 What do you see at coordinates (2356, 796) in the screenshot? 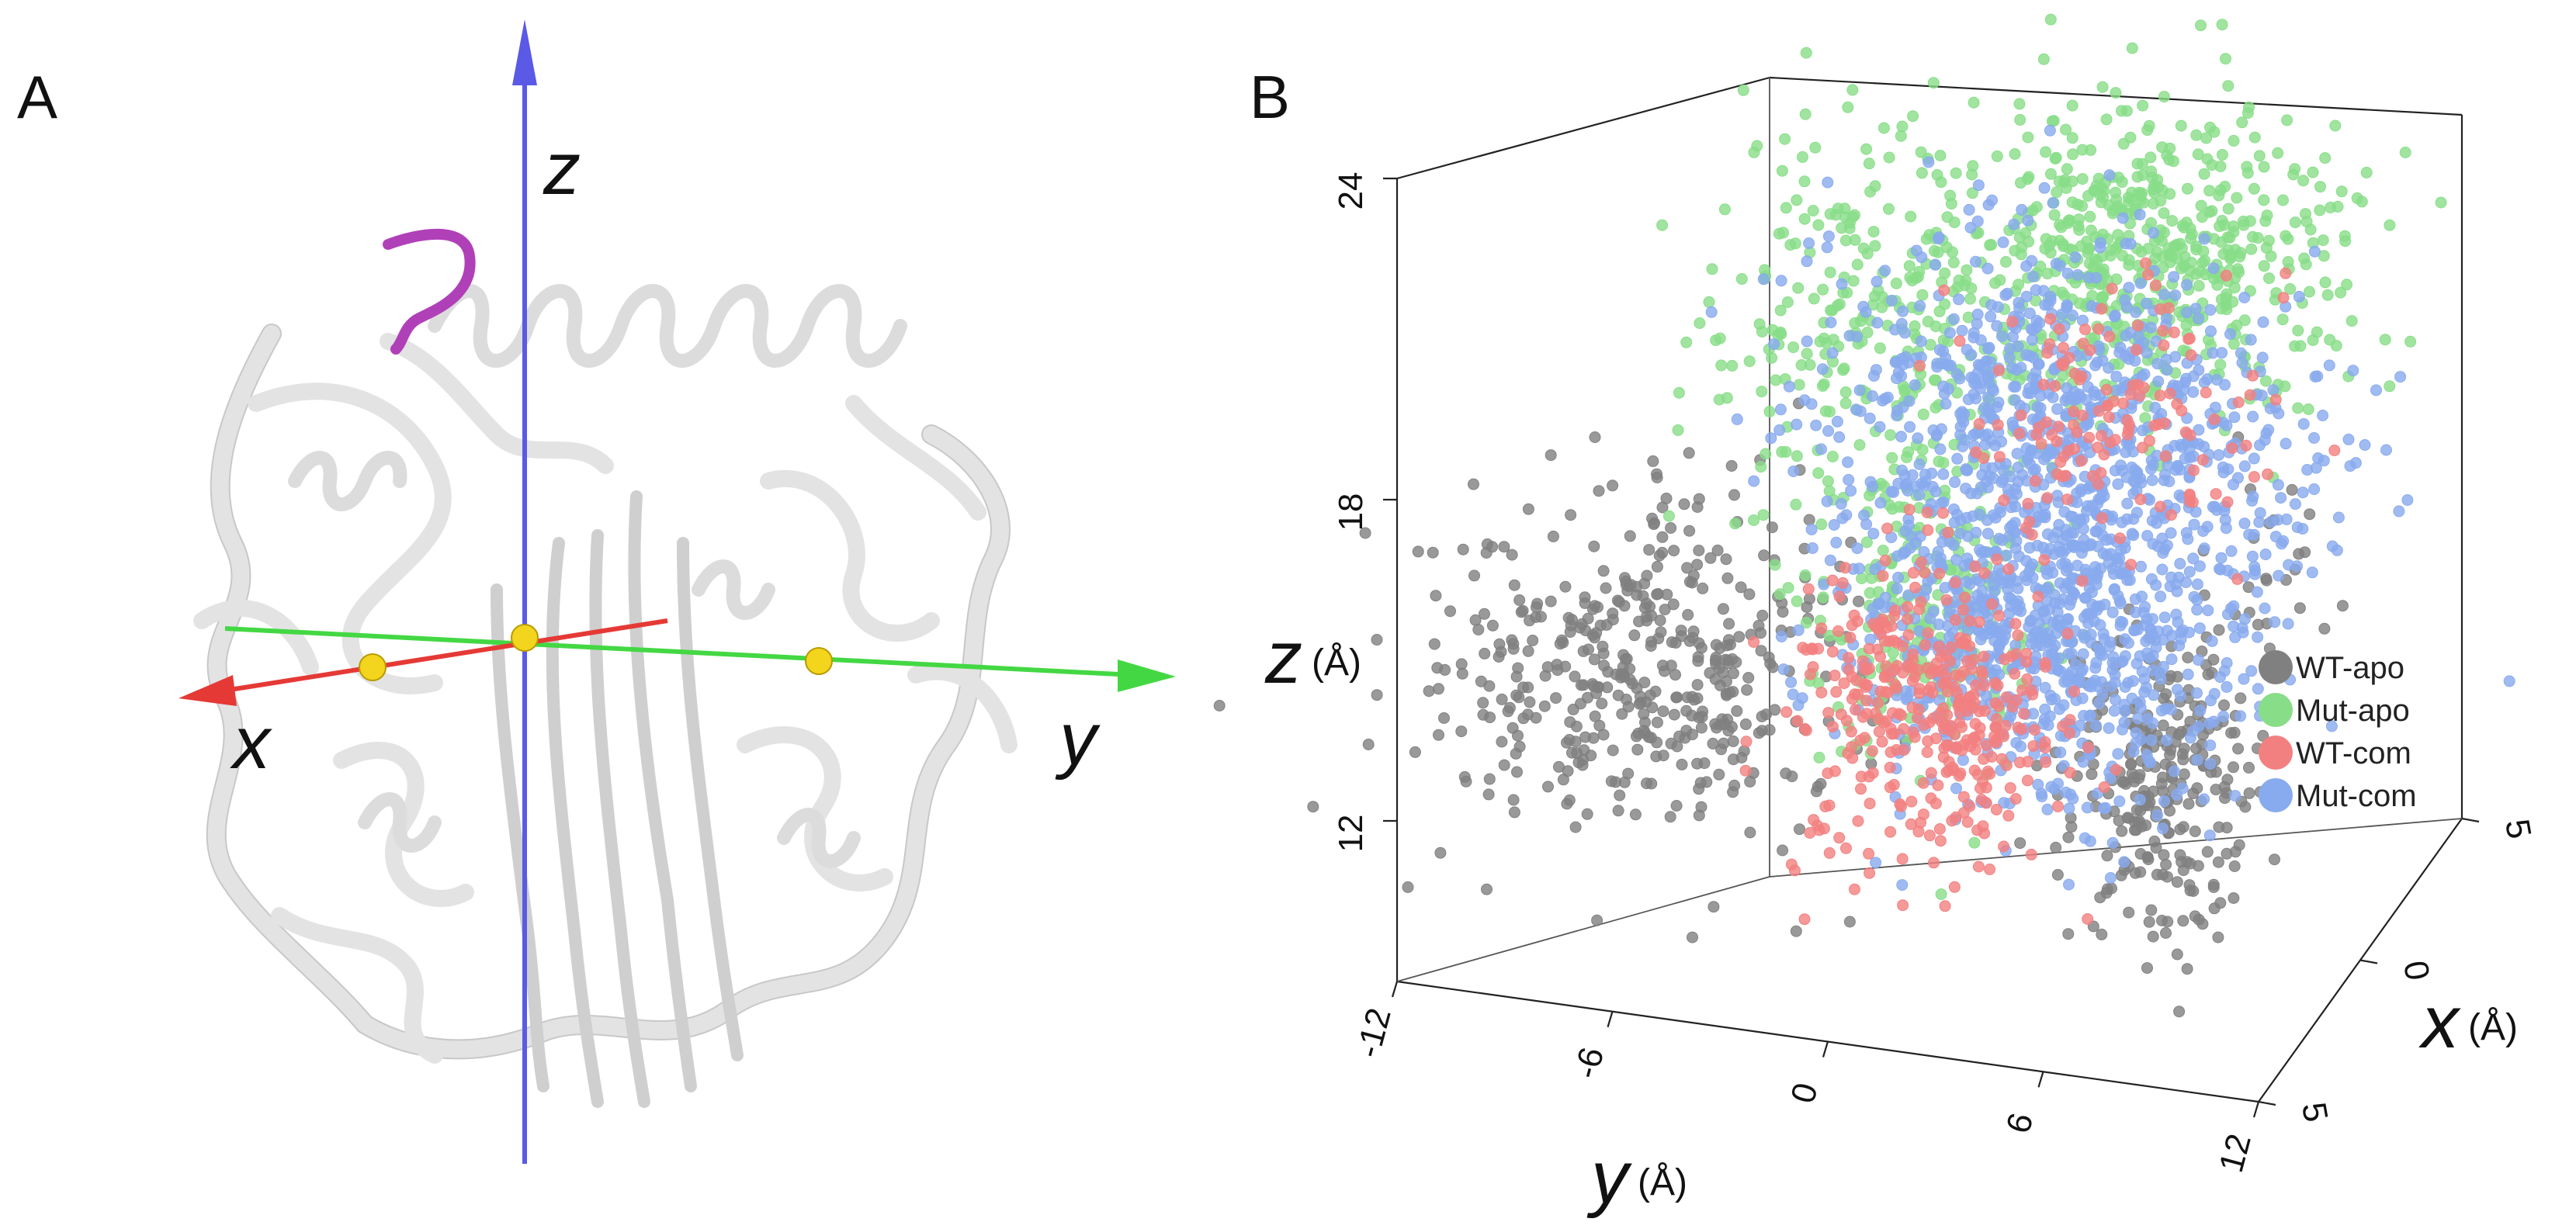
I see `legend-label-mut-com: Mut-com` at bounding box center [2356, 796].